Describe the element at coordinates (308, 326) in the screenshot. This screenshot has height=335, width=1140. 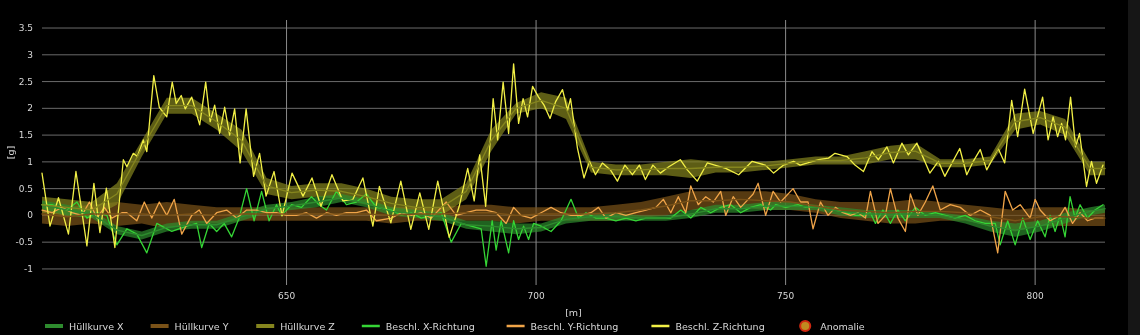
I see `legend-label: Hüllkurve Z` at that location.